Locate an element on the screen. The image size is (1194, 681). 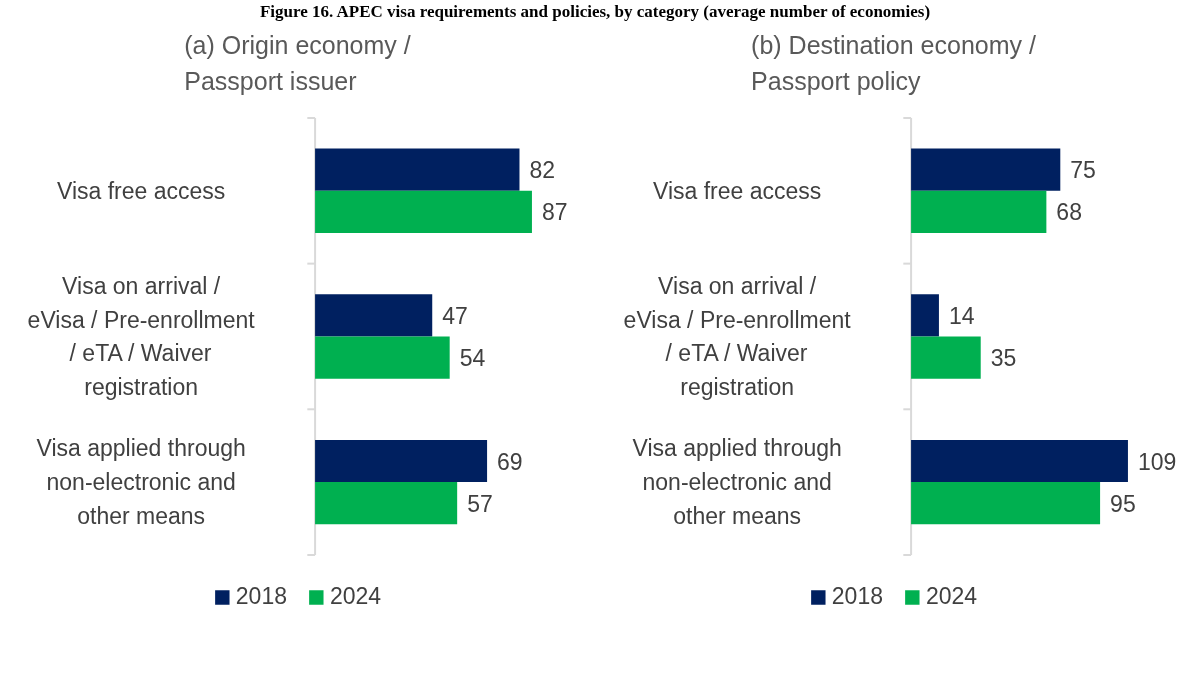
data-label: 14 is located at coordinates (961, 316).